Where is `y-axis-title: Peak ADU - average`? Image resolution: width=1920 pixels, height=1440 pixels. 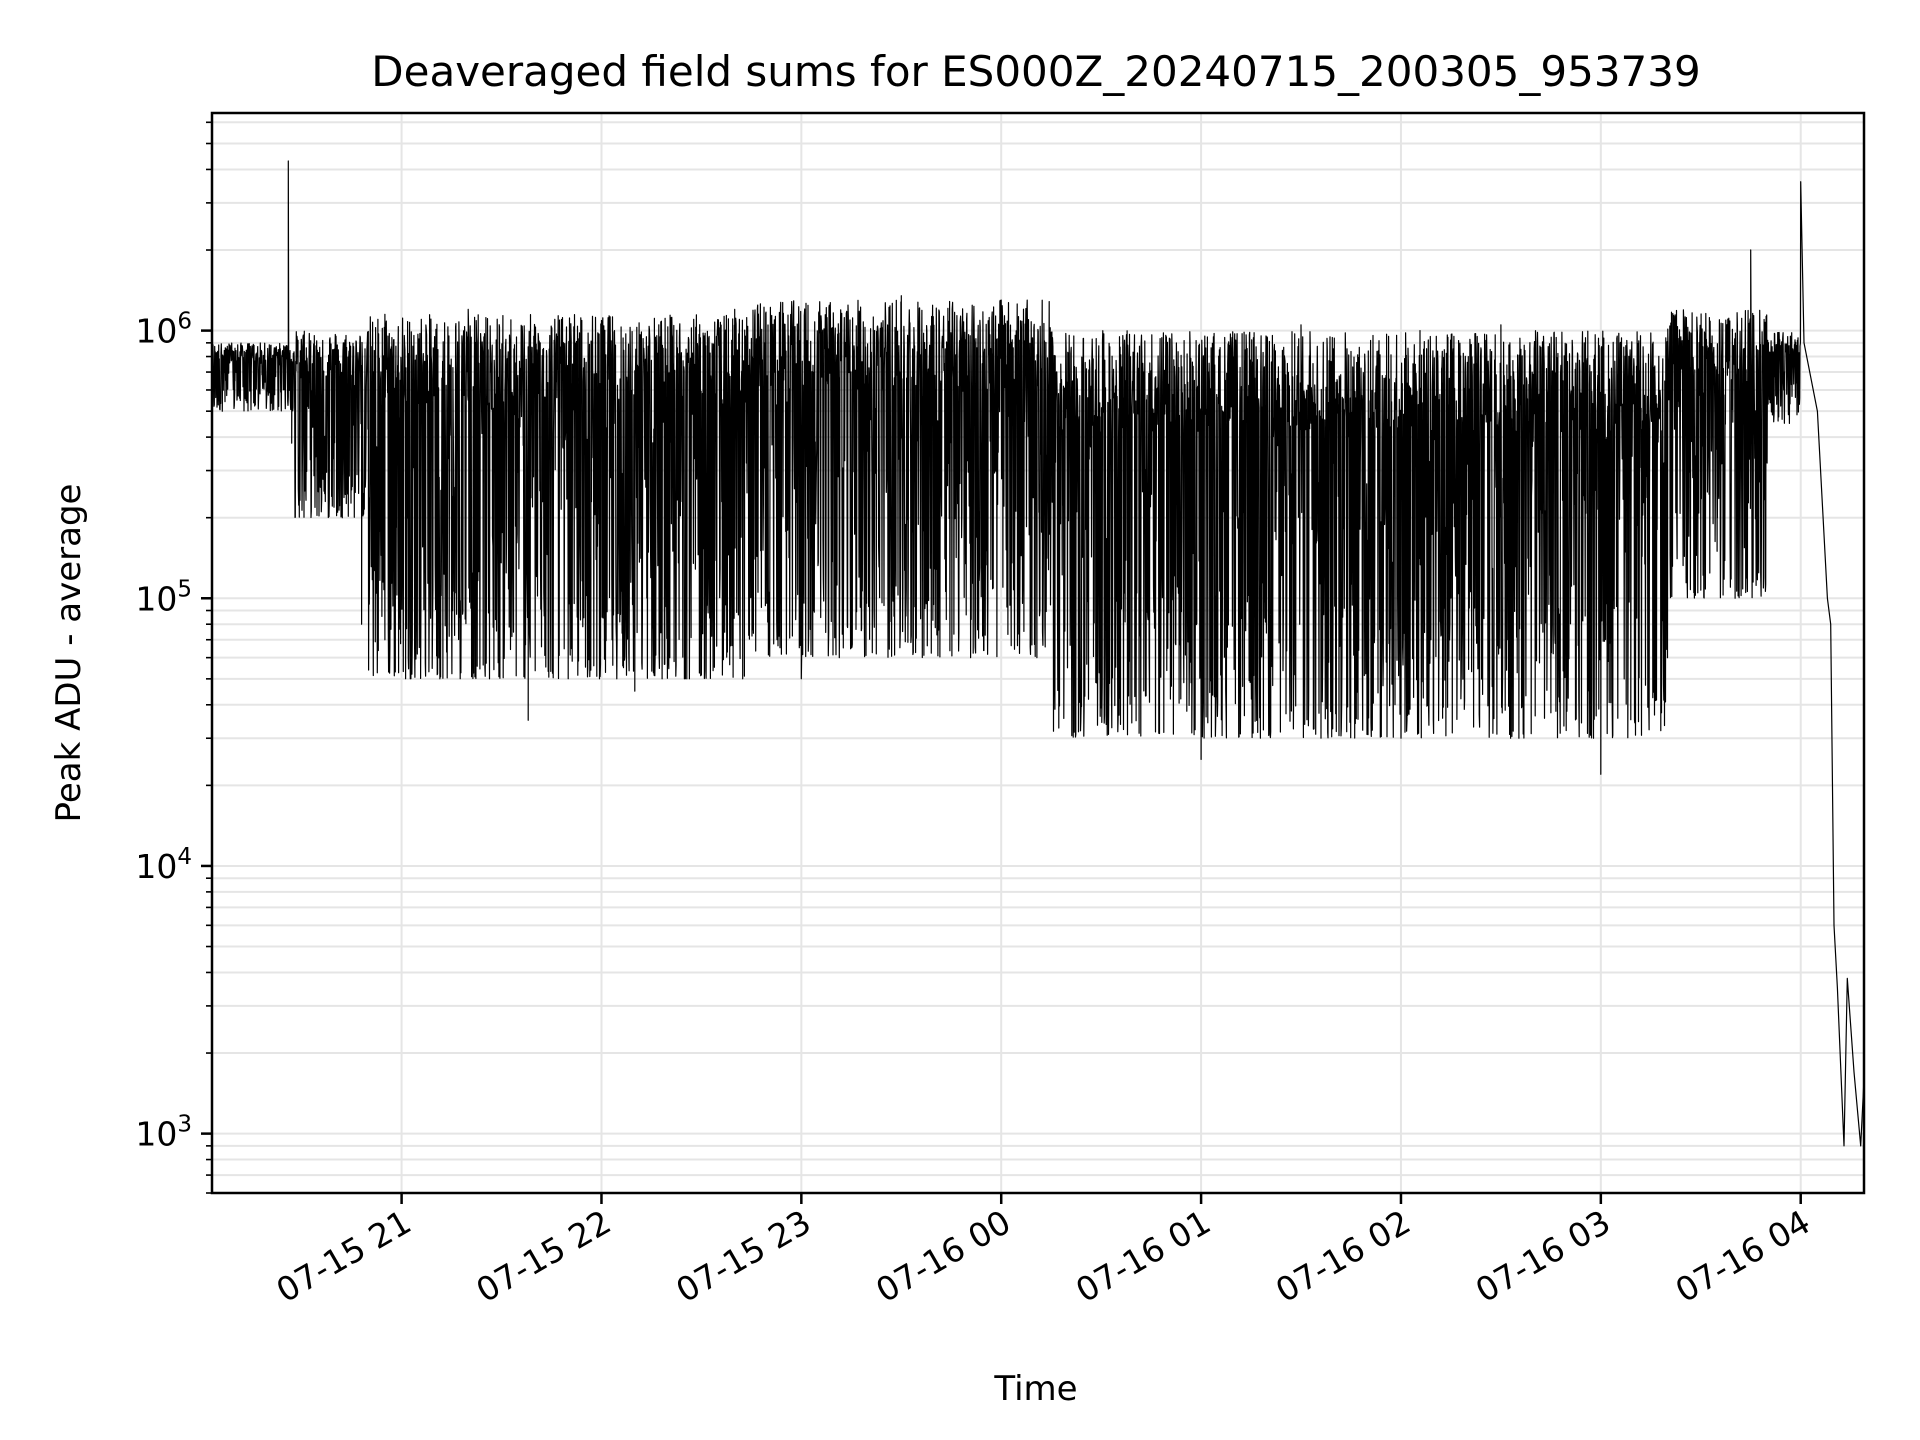
y-axis-title: Peak ADU - average is located at coordinates (69, 653).